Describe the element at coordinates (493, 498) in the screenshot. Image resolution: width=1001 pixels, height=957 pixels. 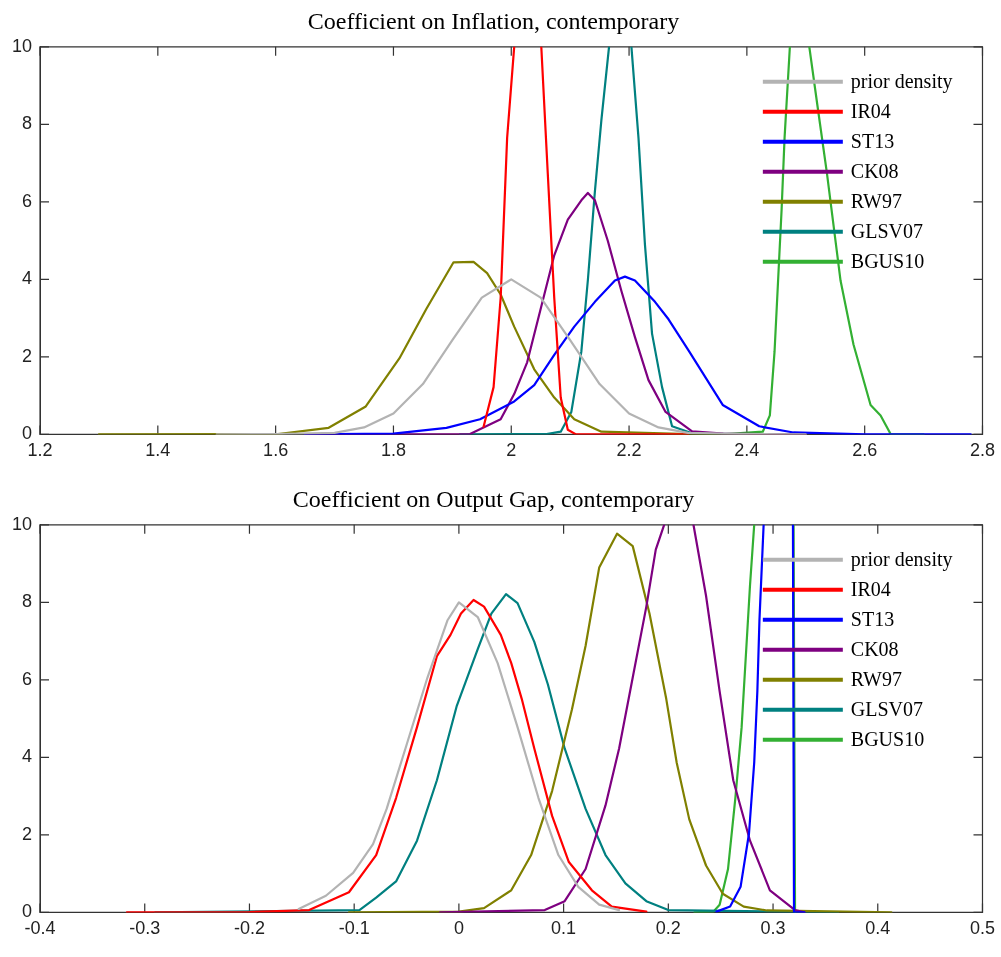
I see `chart-title: Coefficient on Output Gap, contemporary` at that location.